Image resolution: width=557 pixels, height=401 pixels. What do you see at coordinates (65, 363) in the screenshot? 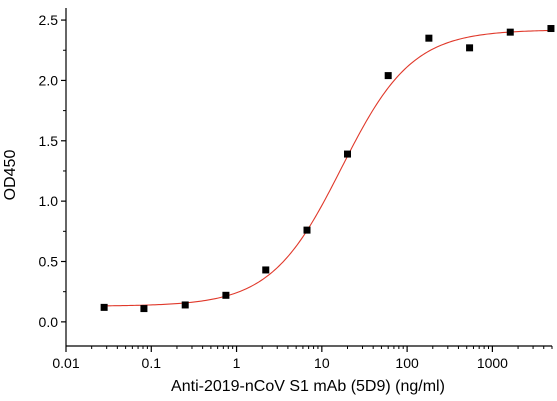
I see `x-tick-label: 0.01` at bounding box center [65, 363].